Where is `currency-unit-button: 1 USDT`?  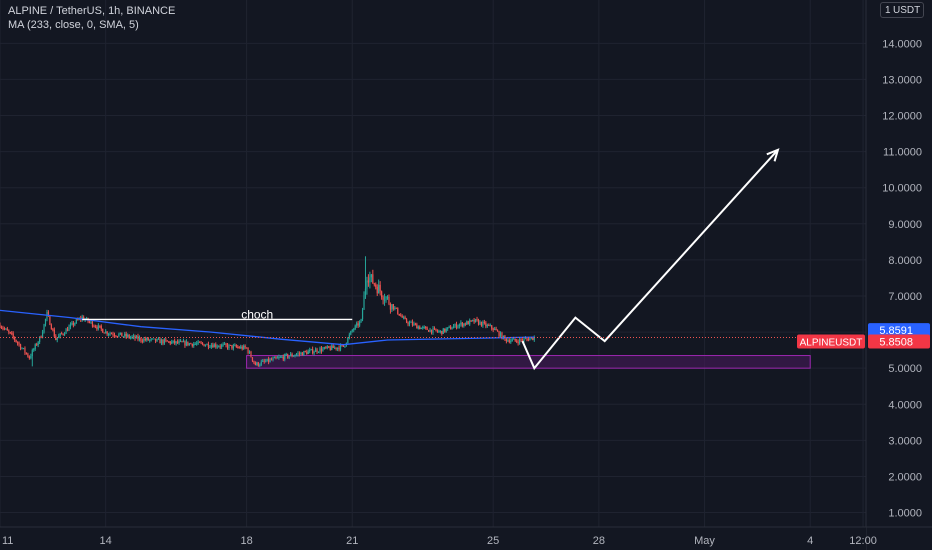
currency-unit-button: 1 USDT is located at coordinates (902, 10).